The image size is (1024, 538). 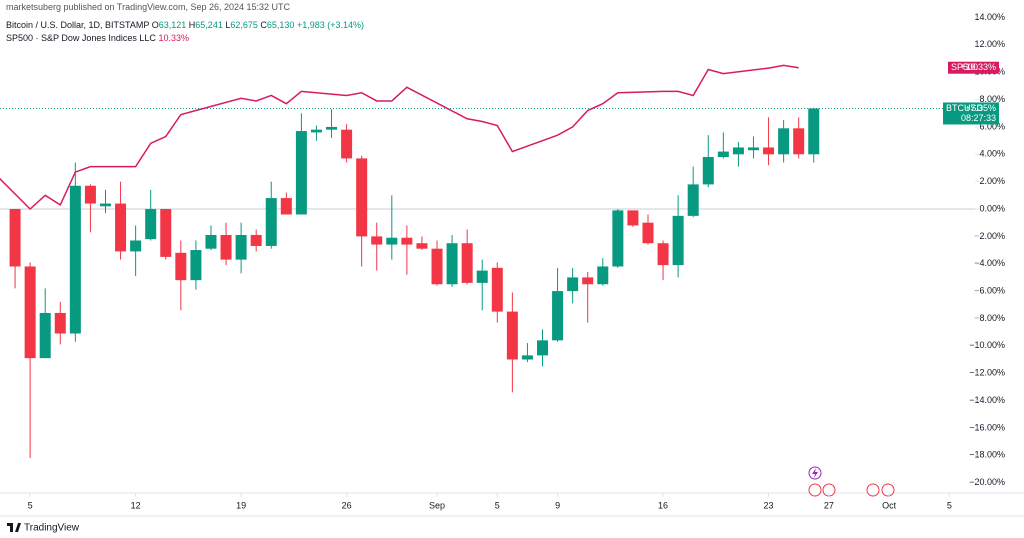 What do you see at coordinates (330, 25) in the screenshot?
I see `change: +1,983 (+3.14%)` at bounding box center [330, 25].